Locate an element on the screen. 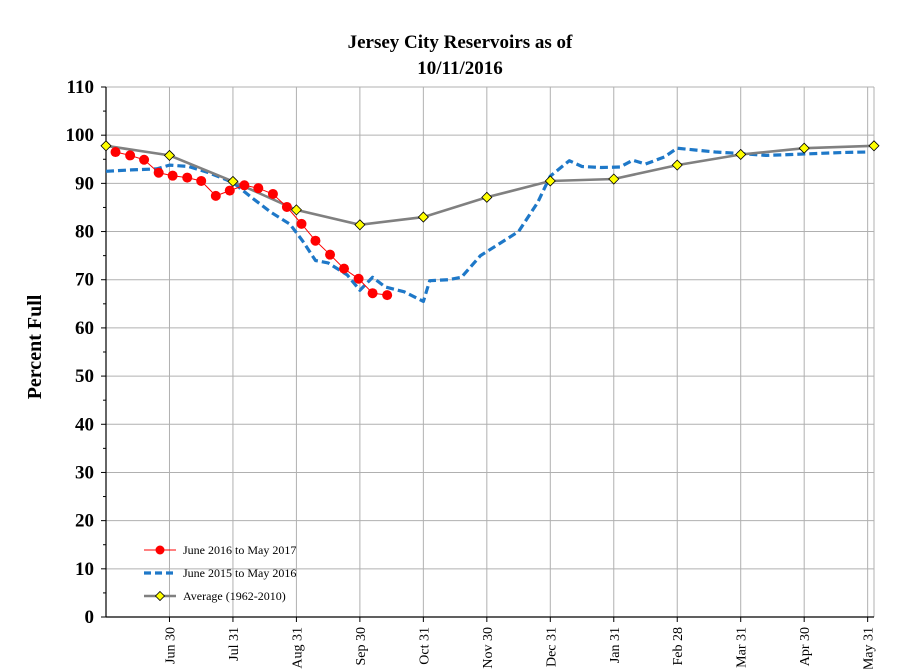 The height and width of the screenshot is (669, 911). x-tick-label: Feb 28 is located at coordinates (678, 646).